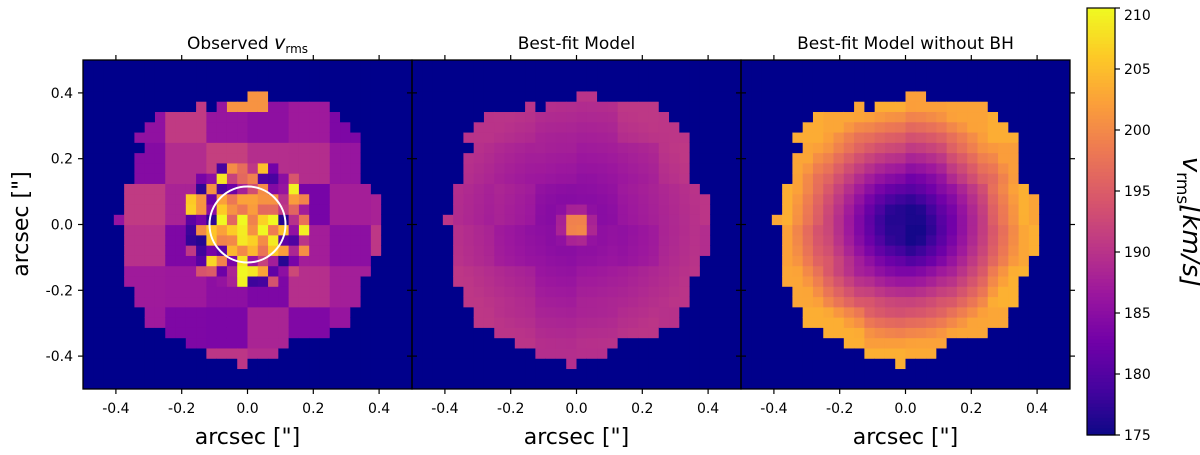  I want to click on colorbar-tick-label: 210, so click(1137, 16).